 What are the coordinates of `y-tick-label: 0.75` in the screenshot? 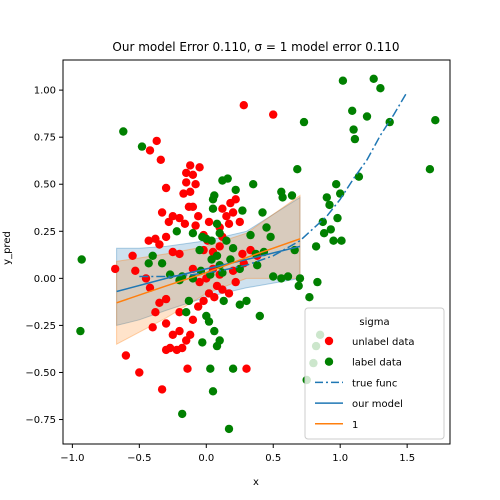 It's located at (45, 138).